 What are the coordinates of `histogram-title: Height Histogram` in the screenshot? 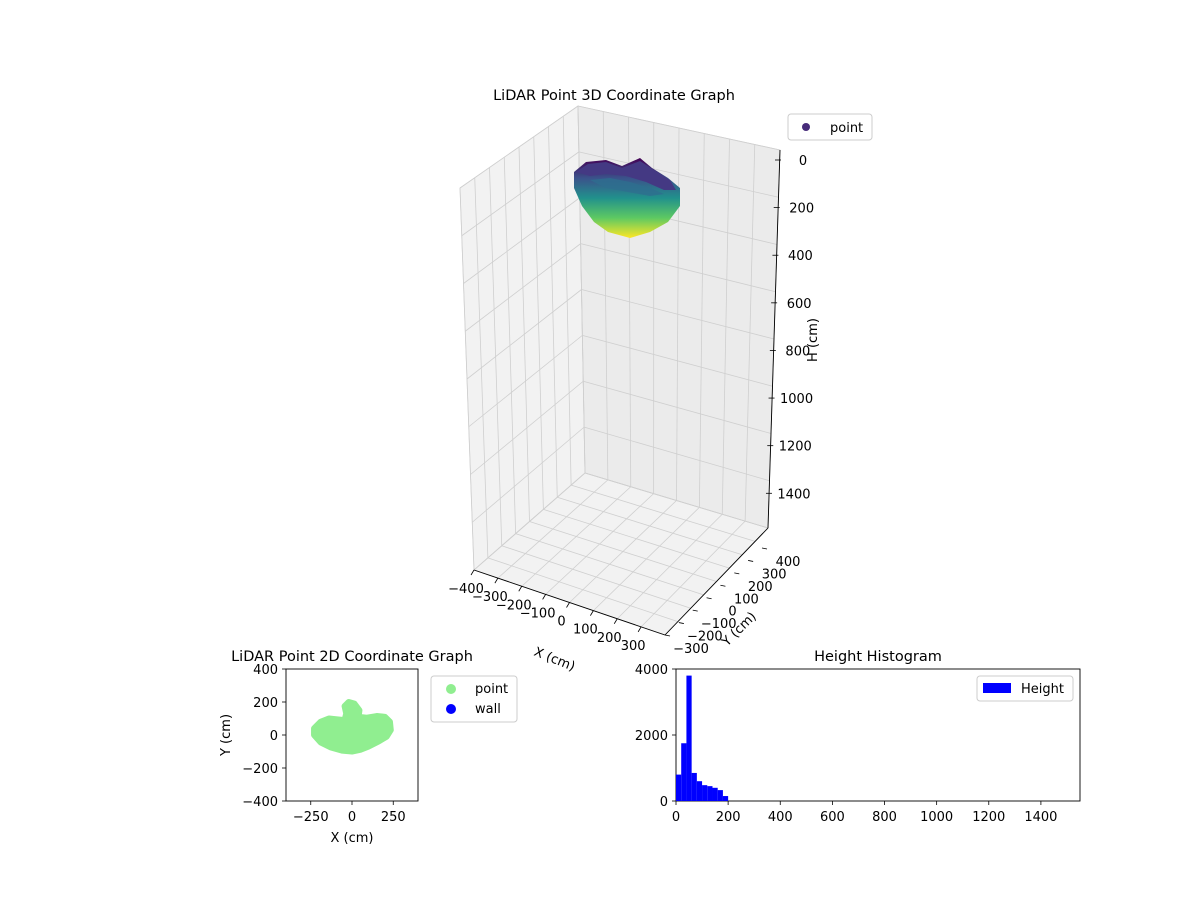 It's located at (878, 657).